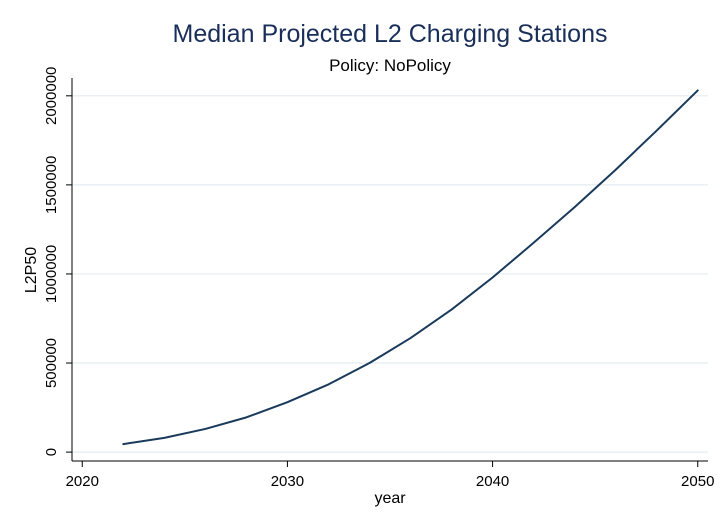  Describe the element at coordinates (390, 475) in the screenshot. I see `x-ticks: 2020 2030 2040 2050` at that location.